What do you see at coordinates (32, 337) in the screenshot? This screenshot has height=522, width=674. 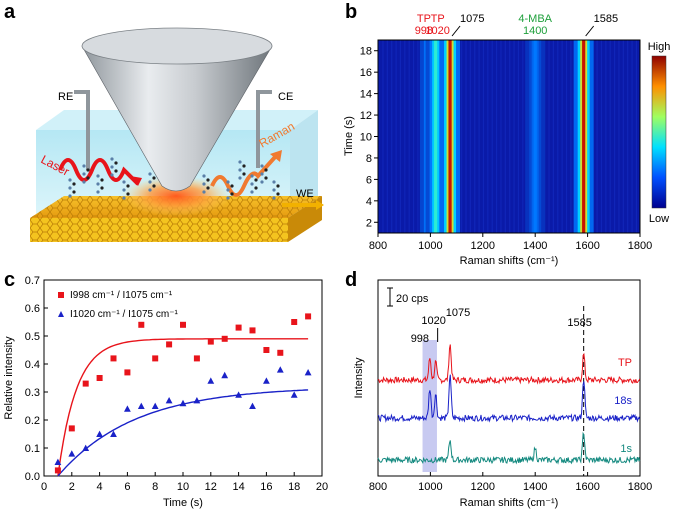 I see `kinetics-y-tick-label: 0.5` at bounding box center [32, 337].